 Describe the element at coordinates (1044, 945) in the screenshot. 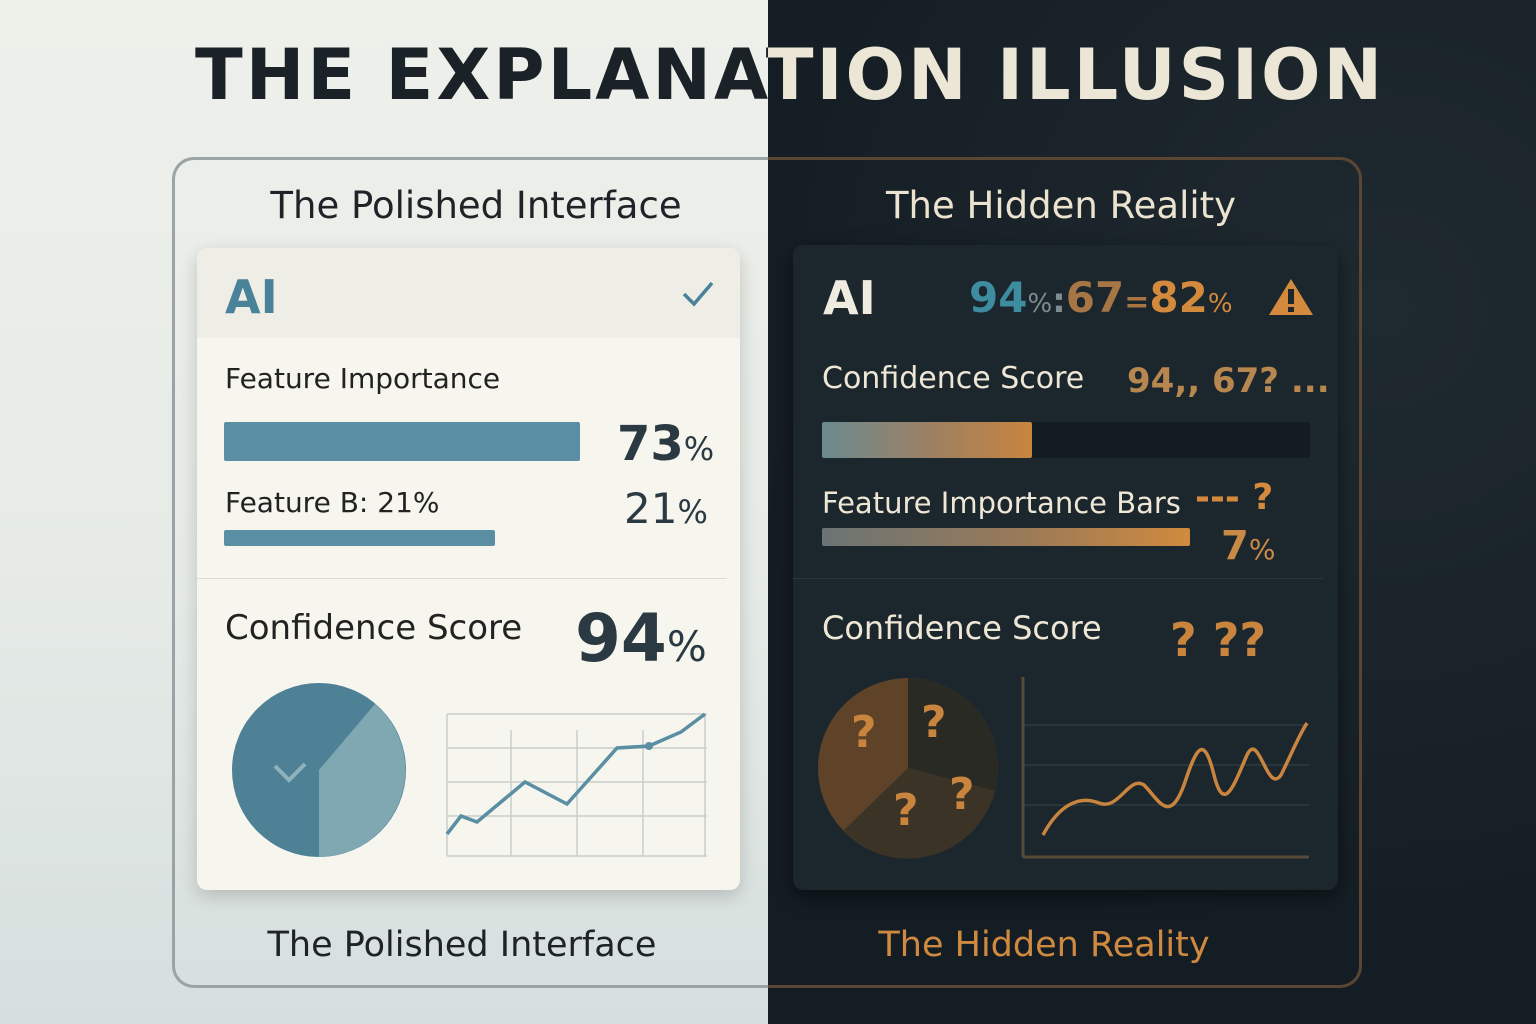

I see `right-footer: The Hidden Reality` at that location.